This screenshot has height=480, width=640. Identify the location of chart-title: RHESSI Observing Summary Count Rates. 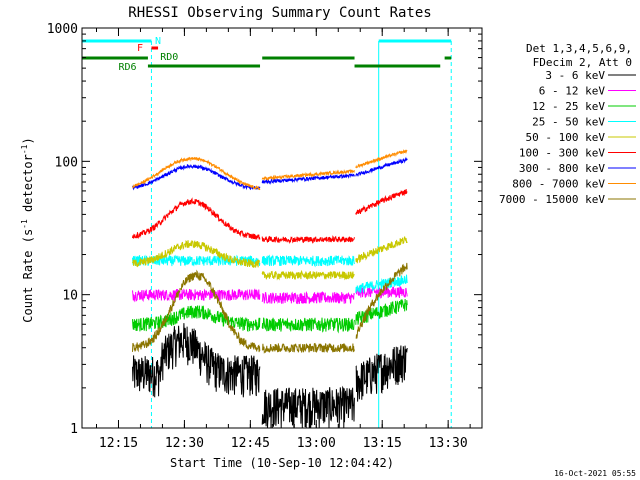
(279, 13).